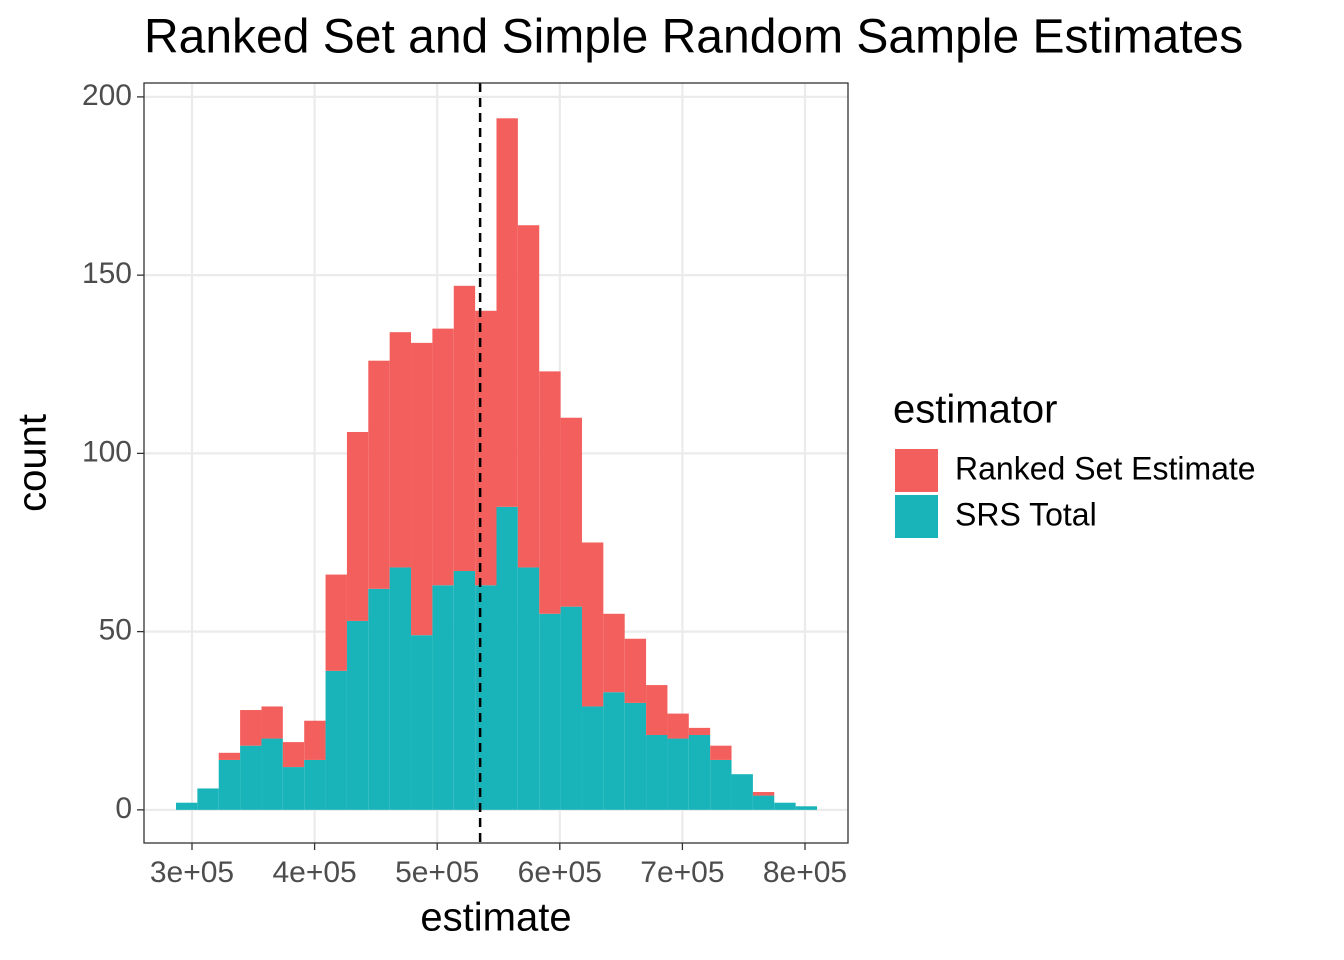 This screenshot has width=1344, height=960. Describe the element at coordinates (33, 463) in the screenshot. I see `y-axis-label: count` at that location.